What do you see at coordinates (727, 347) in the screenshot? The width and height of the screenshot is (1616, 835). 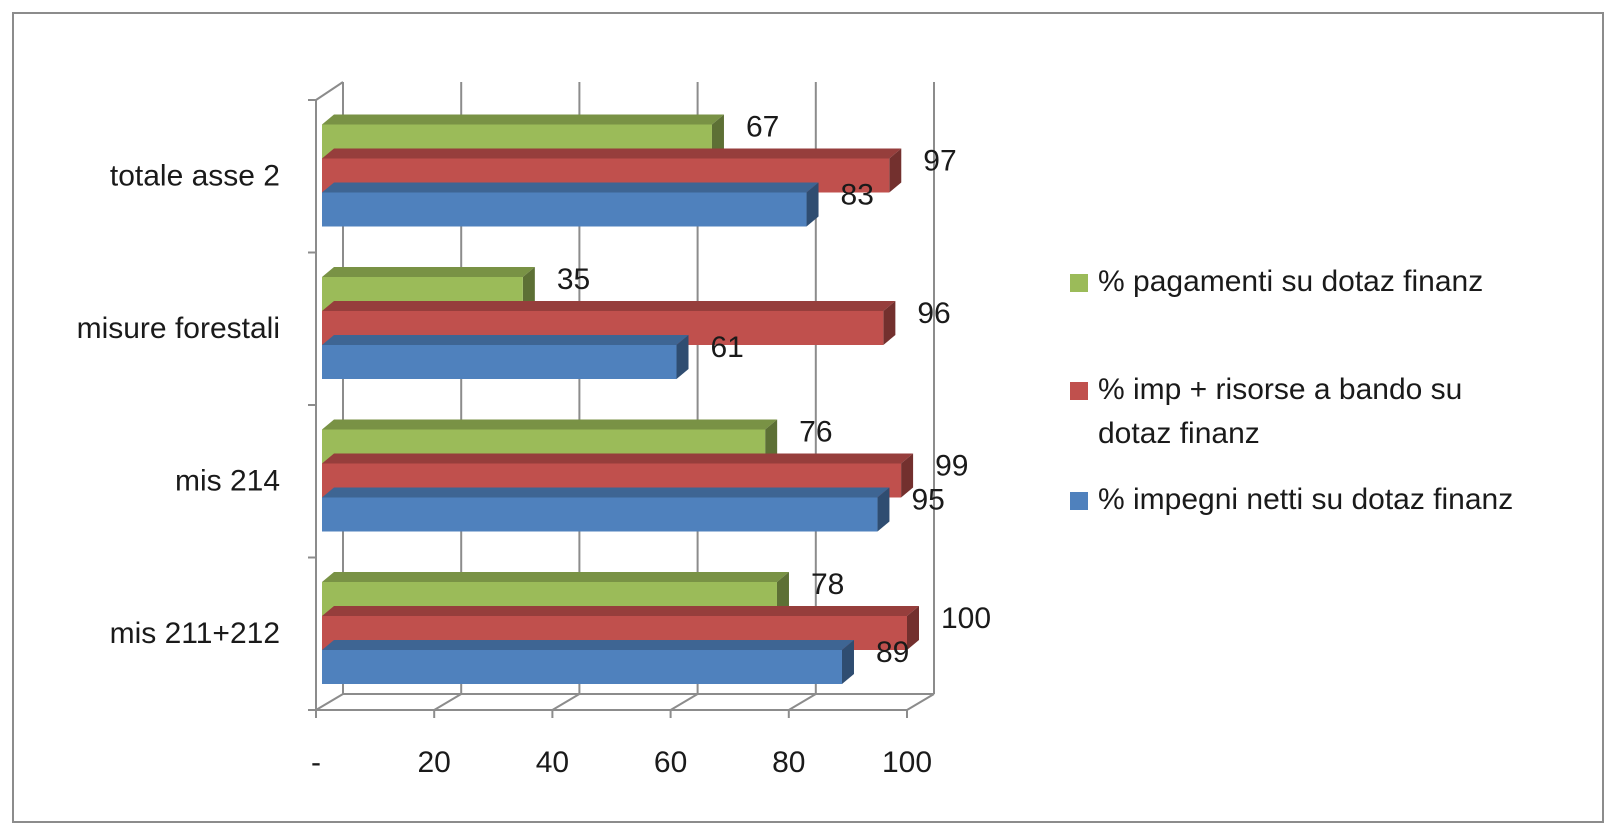 I see `data-label: 61` at bounding box center [727, 347].